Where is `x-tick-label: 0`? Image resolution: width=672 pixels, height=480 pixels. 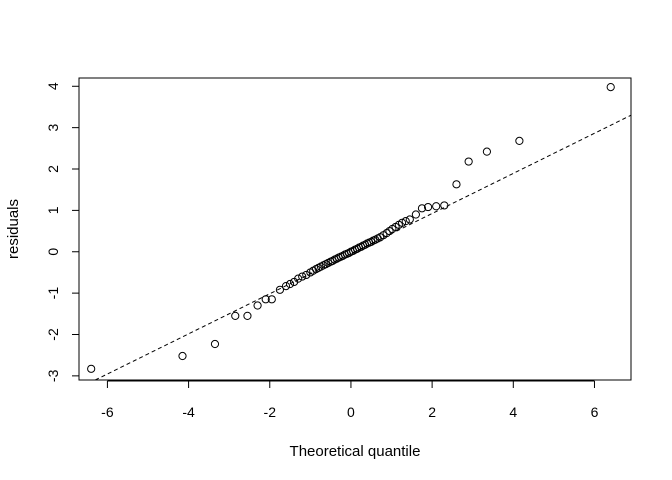
x-tick-label: 0 is located at coordinates (351, 412).